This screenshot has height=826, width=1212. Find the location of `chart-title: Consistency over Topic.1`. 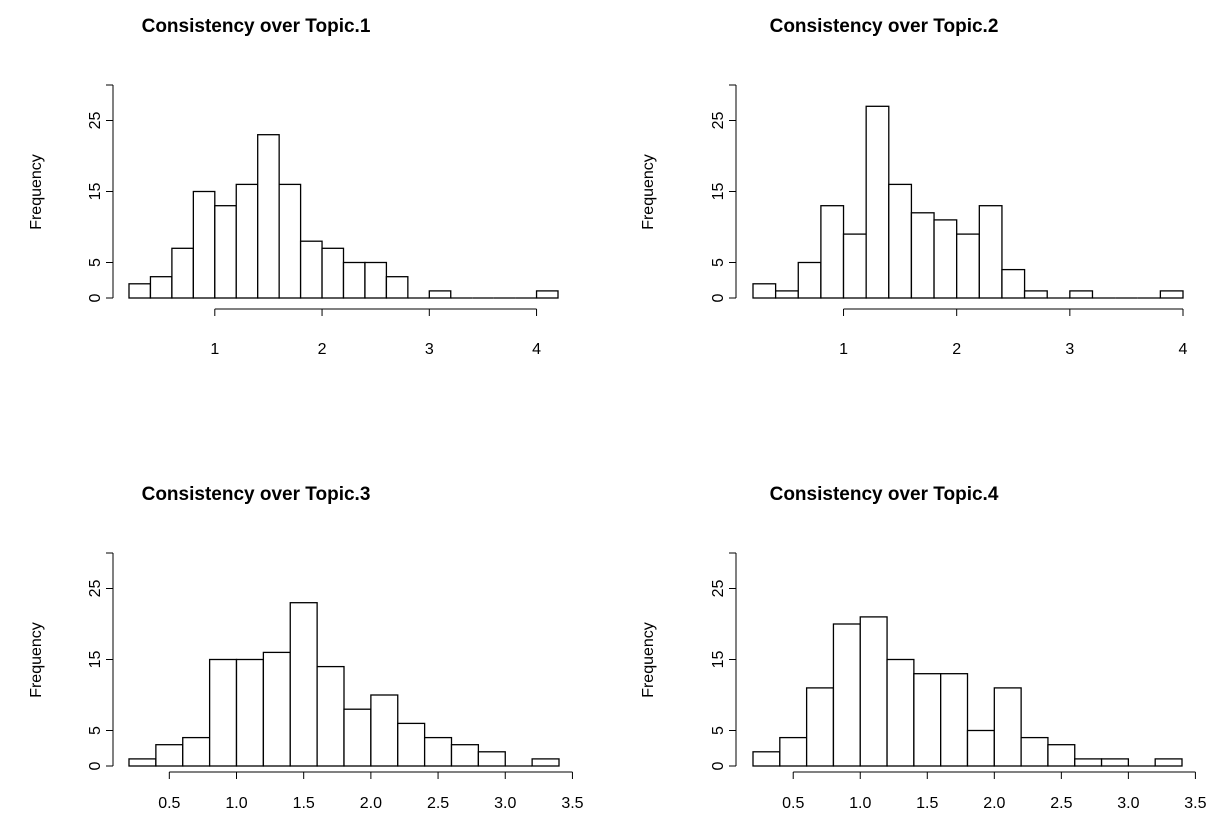

chart-title: Consistency over Topic.1 is located at coordinates (256, 26).